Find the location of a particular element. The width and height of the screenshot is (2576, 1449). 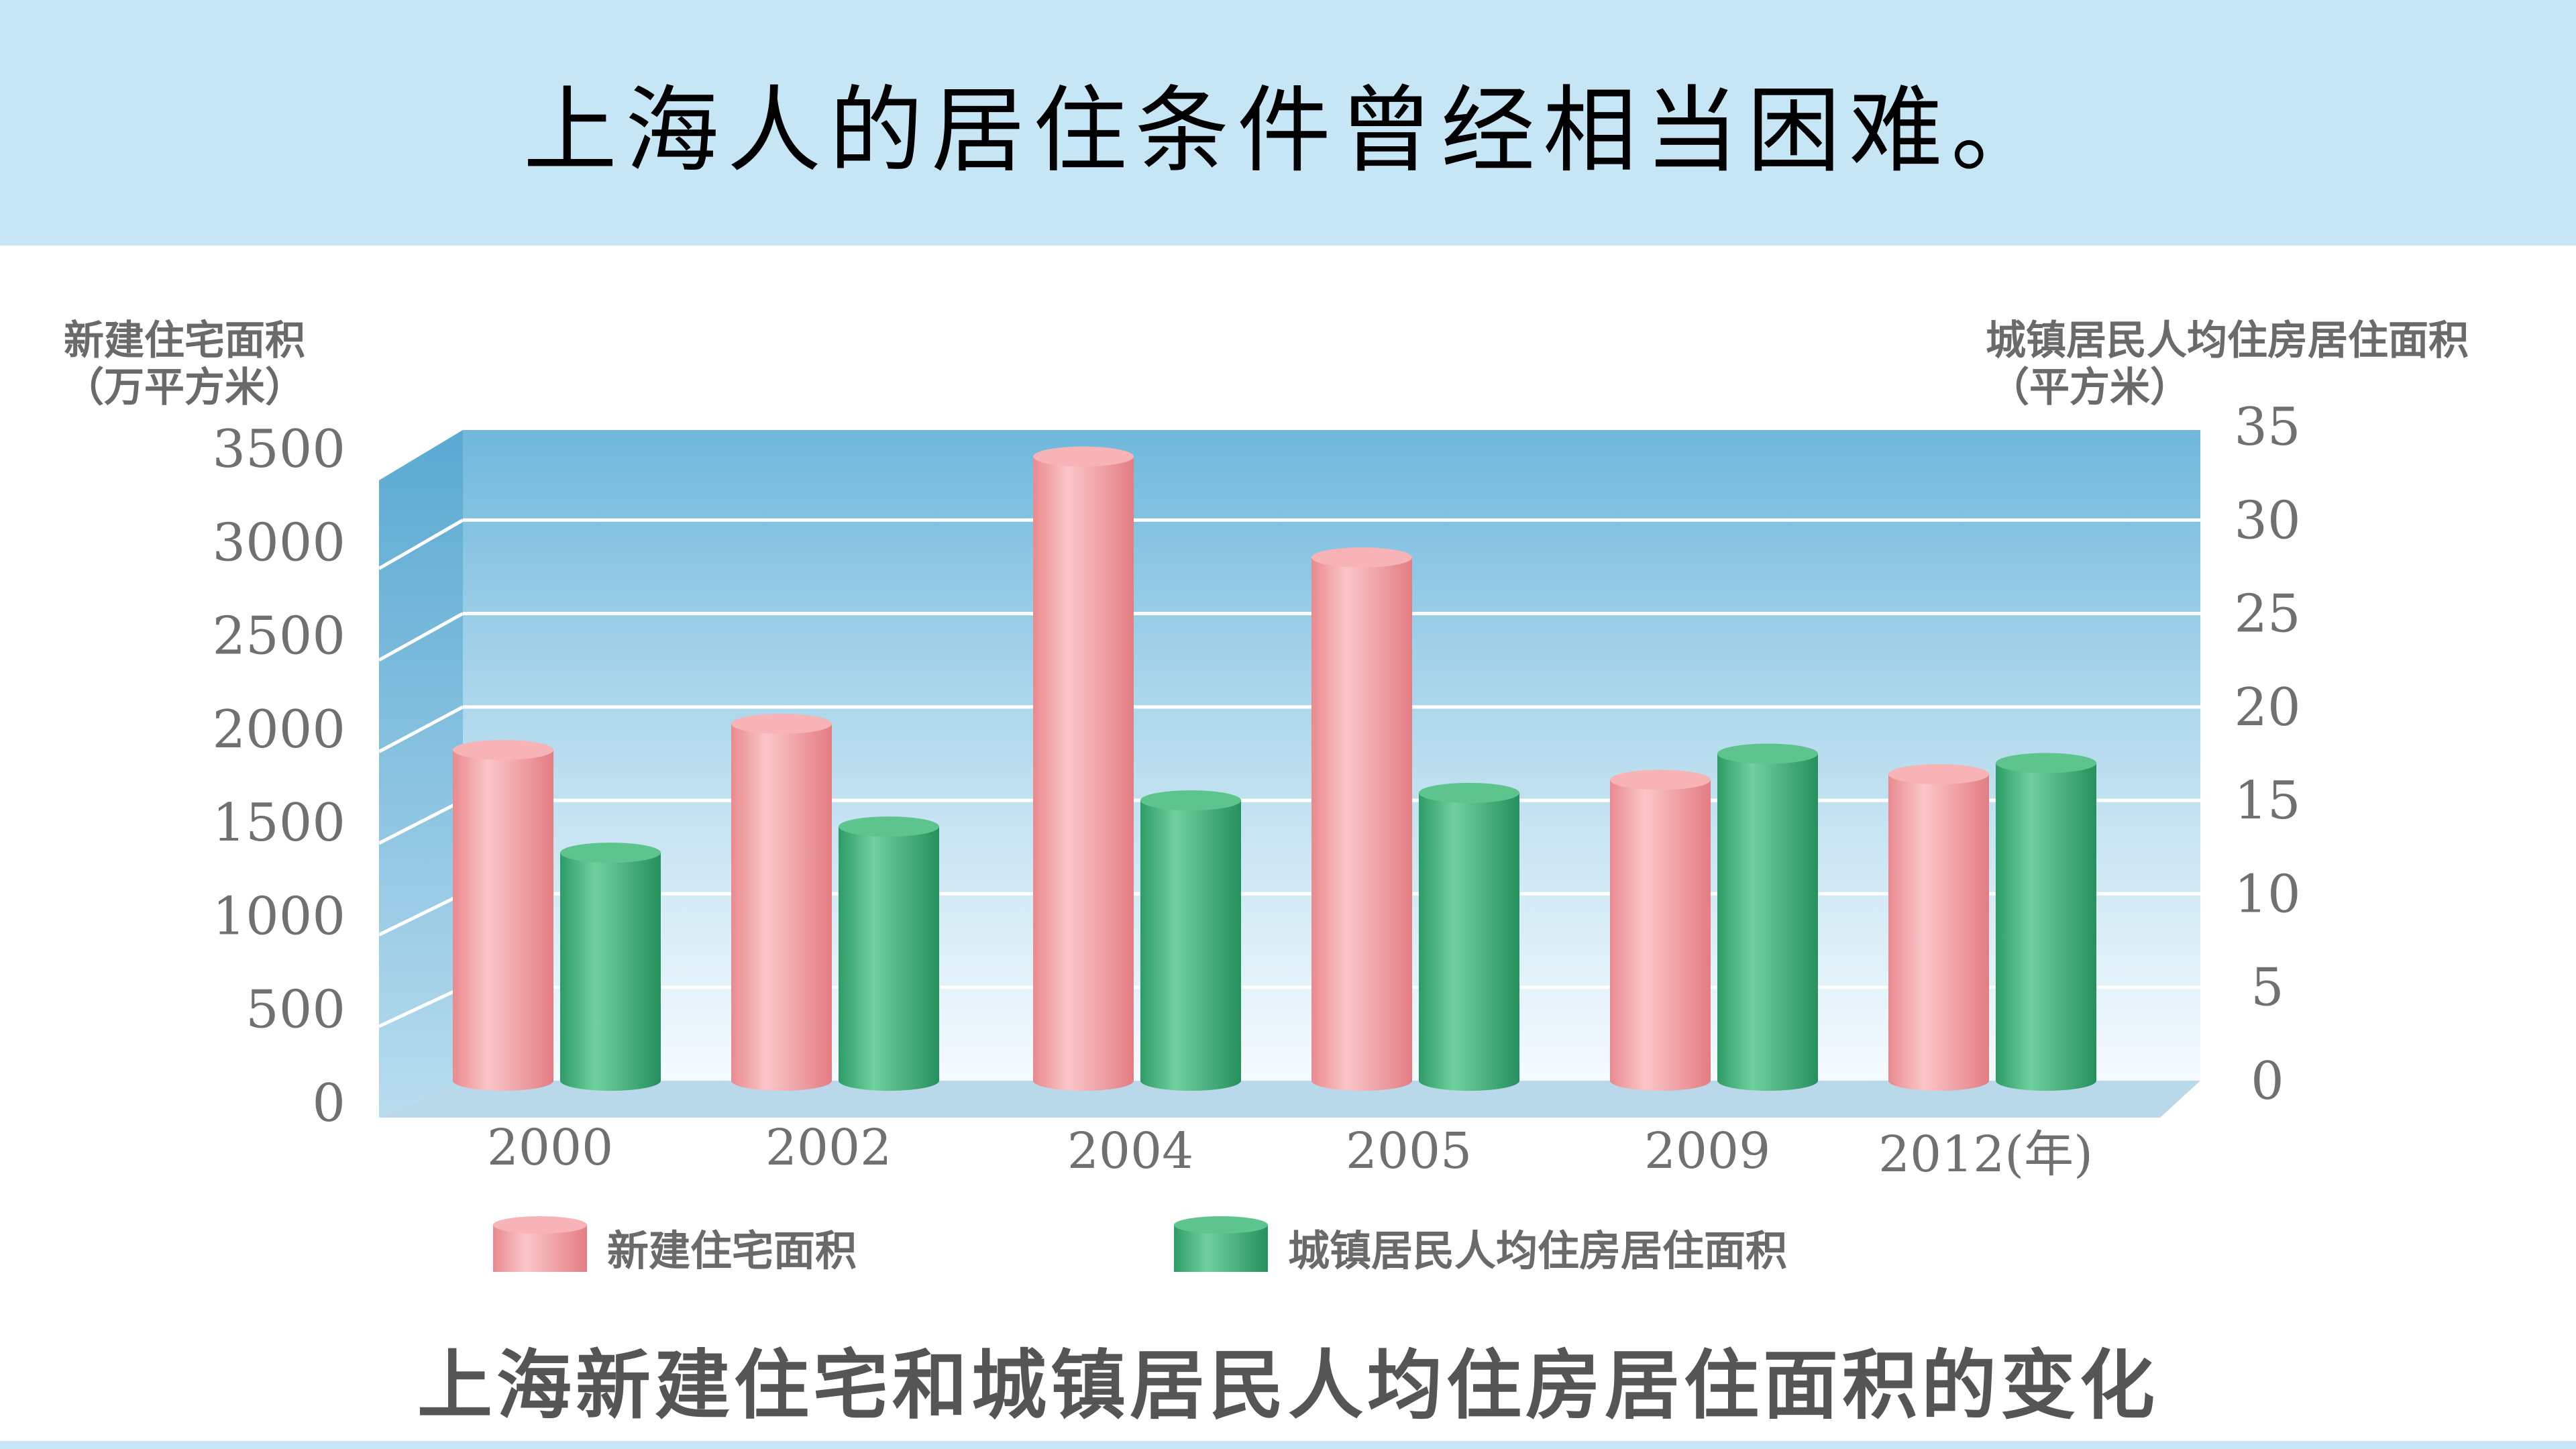

left-axis-ticks: 0 500 1000 1500 2000 2500 3000 3500 is located at coordinates (278, 776).